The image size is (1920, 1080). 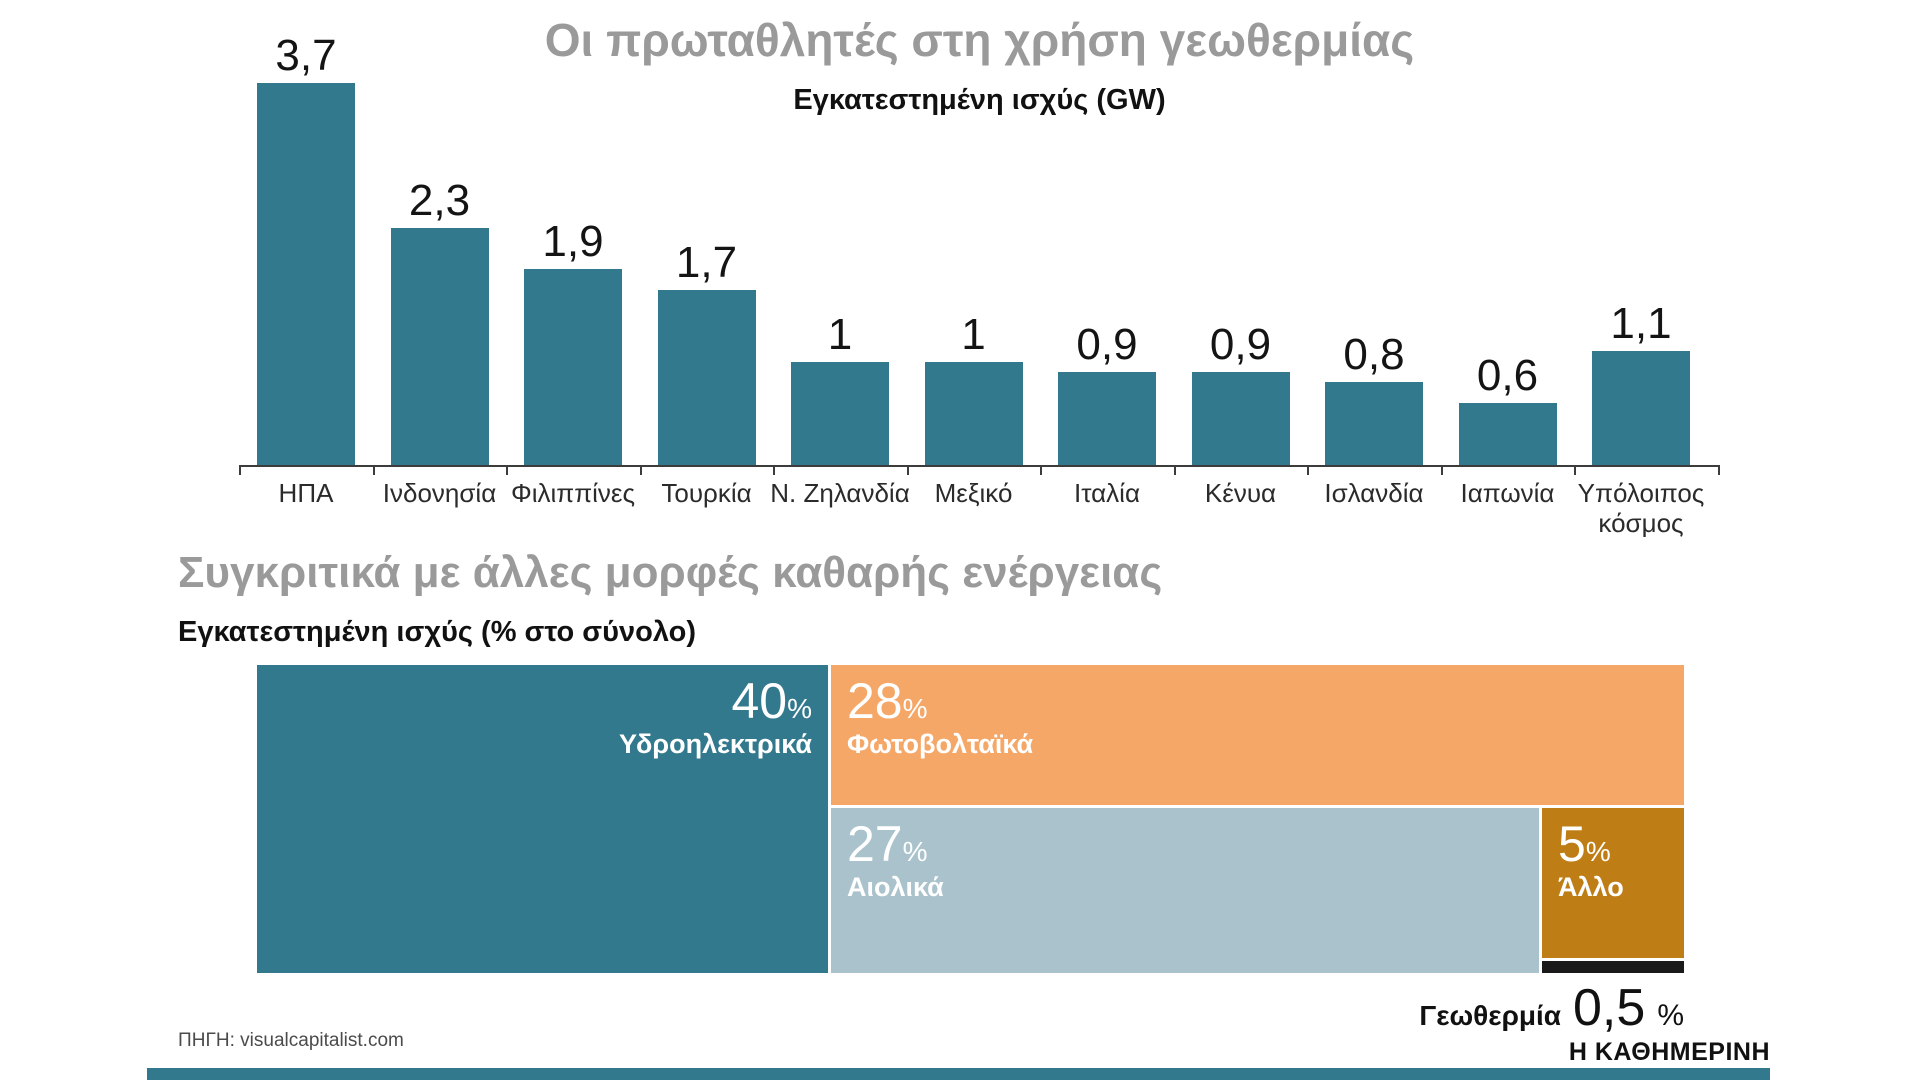 I want to click on other-value: 5%, so click(x=1613, y=844).